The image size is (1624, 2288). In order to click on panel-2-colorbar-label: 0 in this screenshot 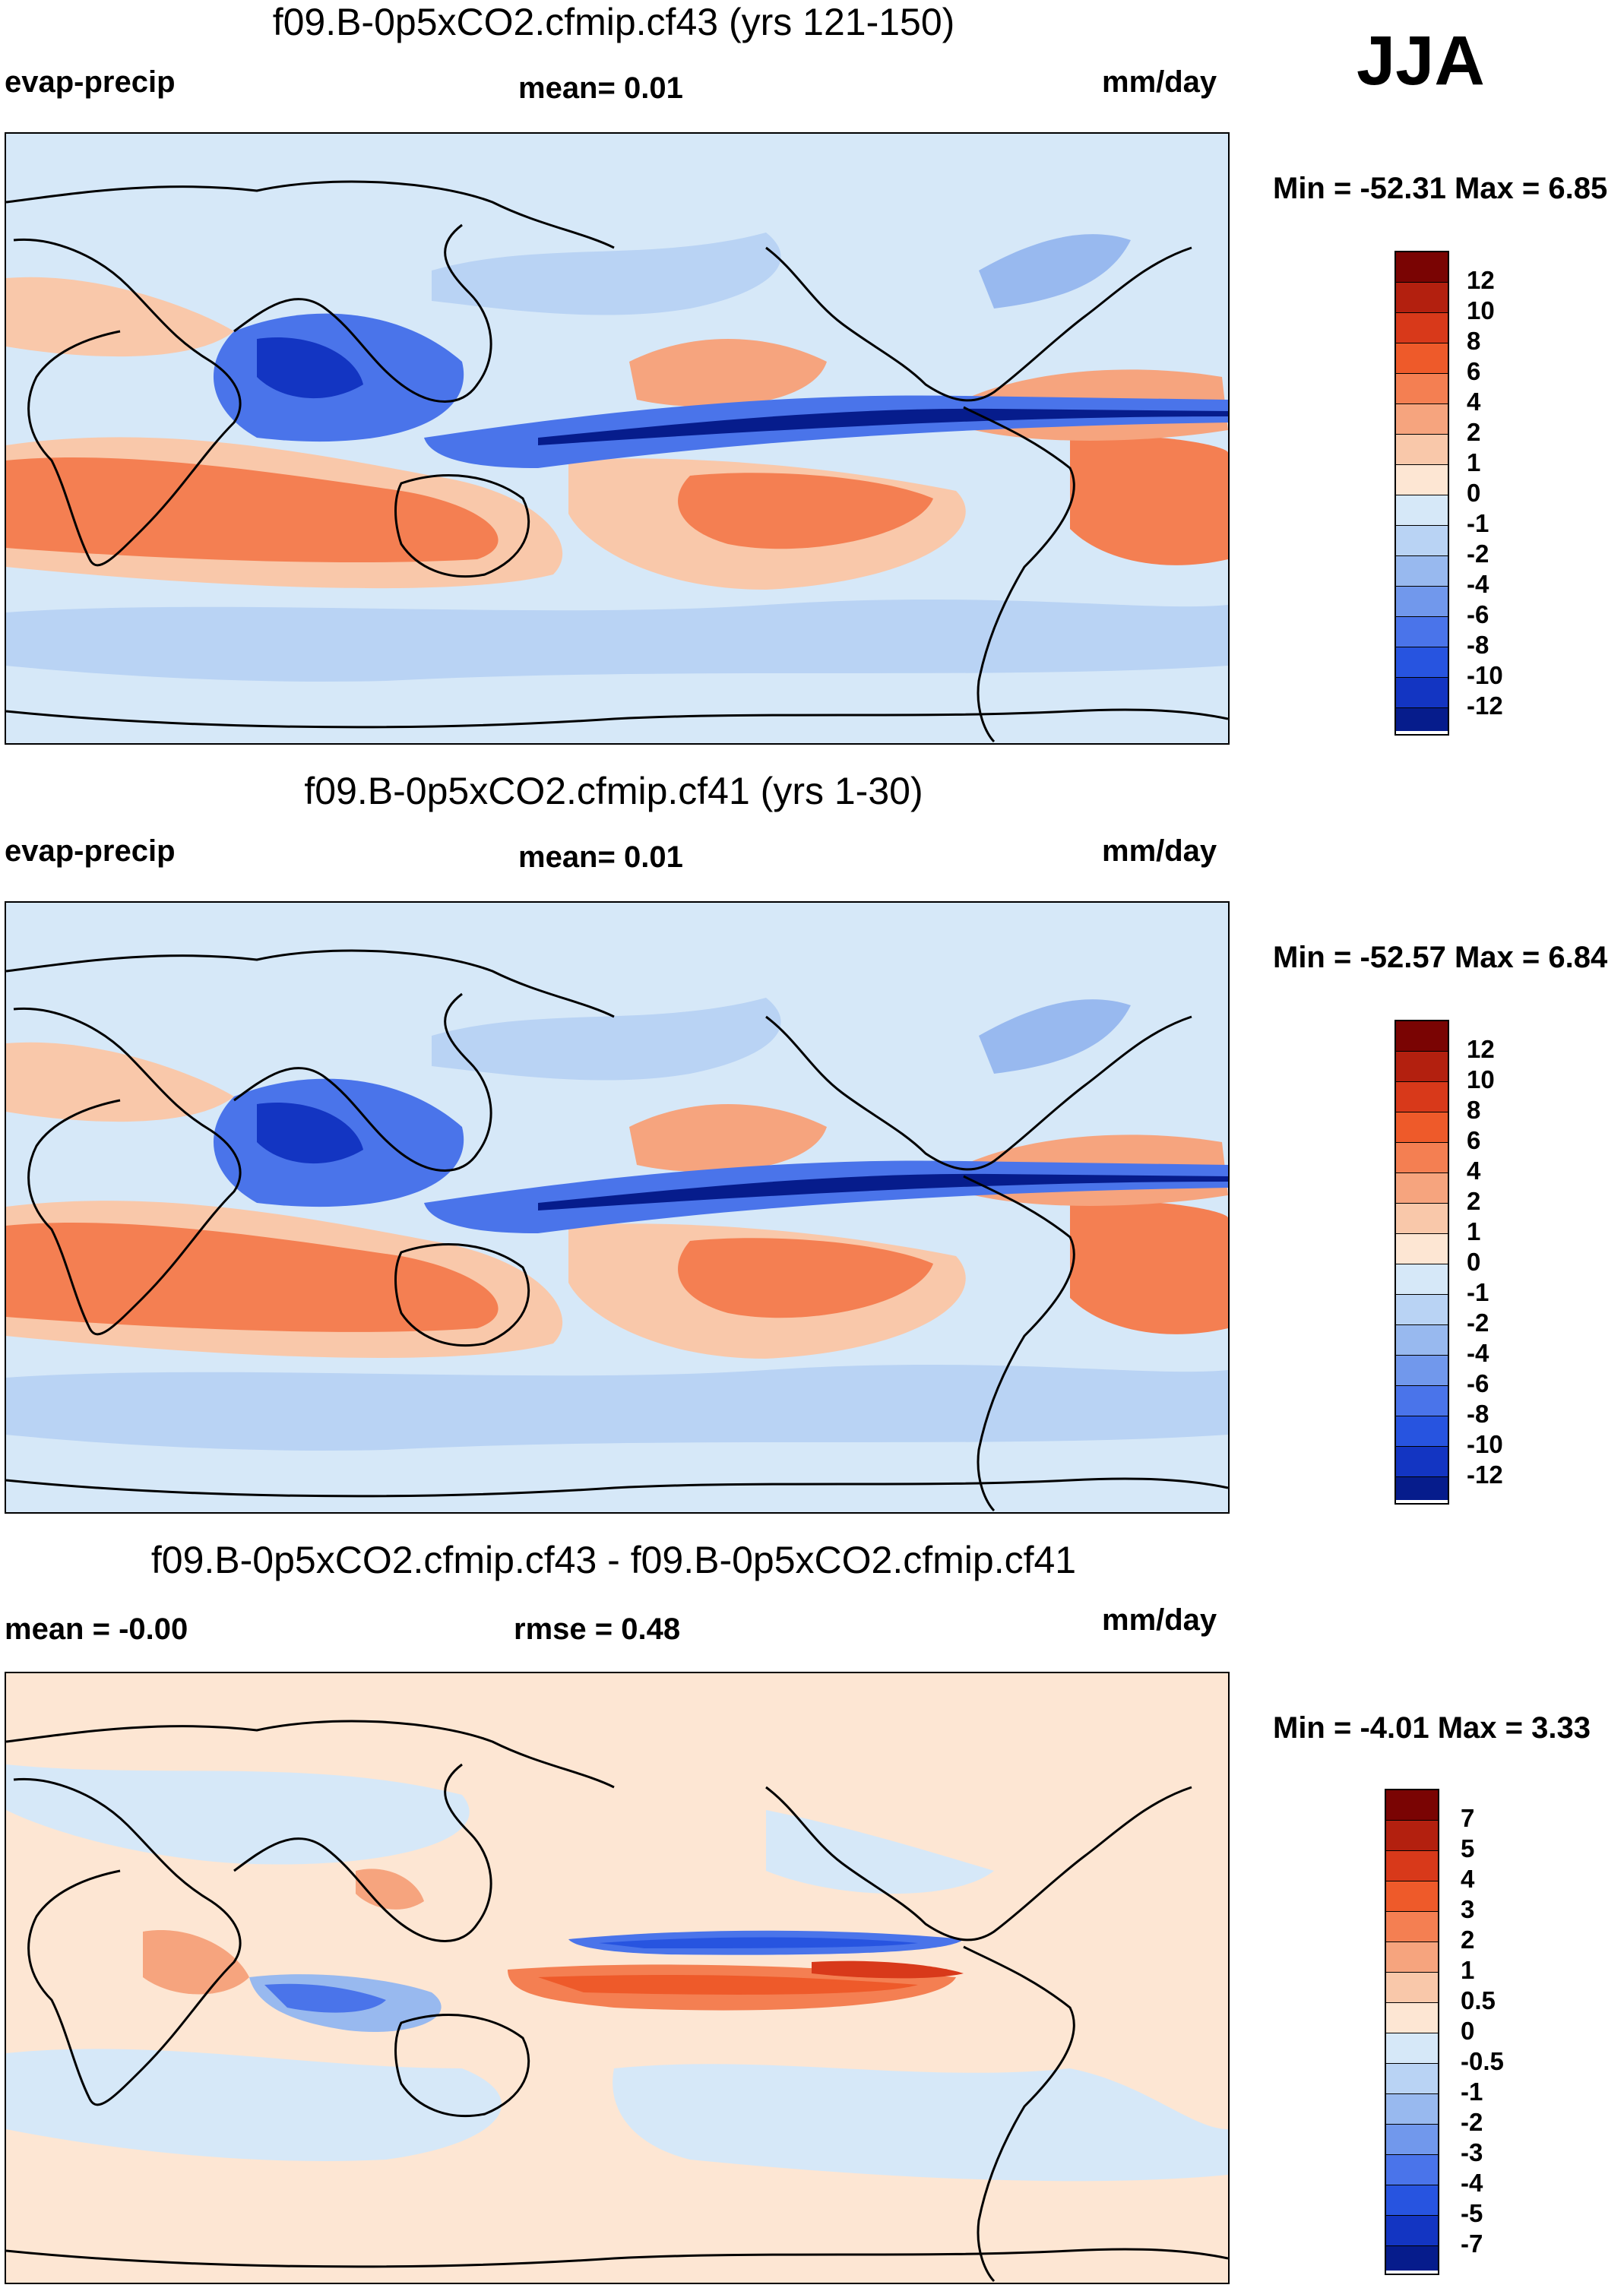, I will do `click(1474, 1262)`.